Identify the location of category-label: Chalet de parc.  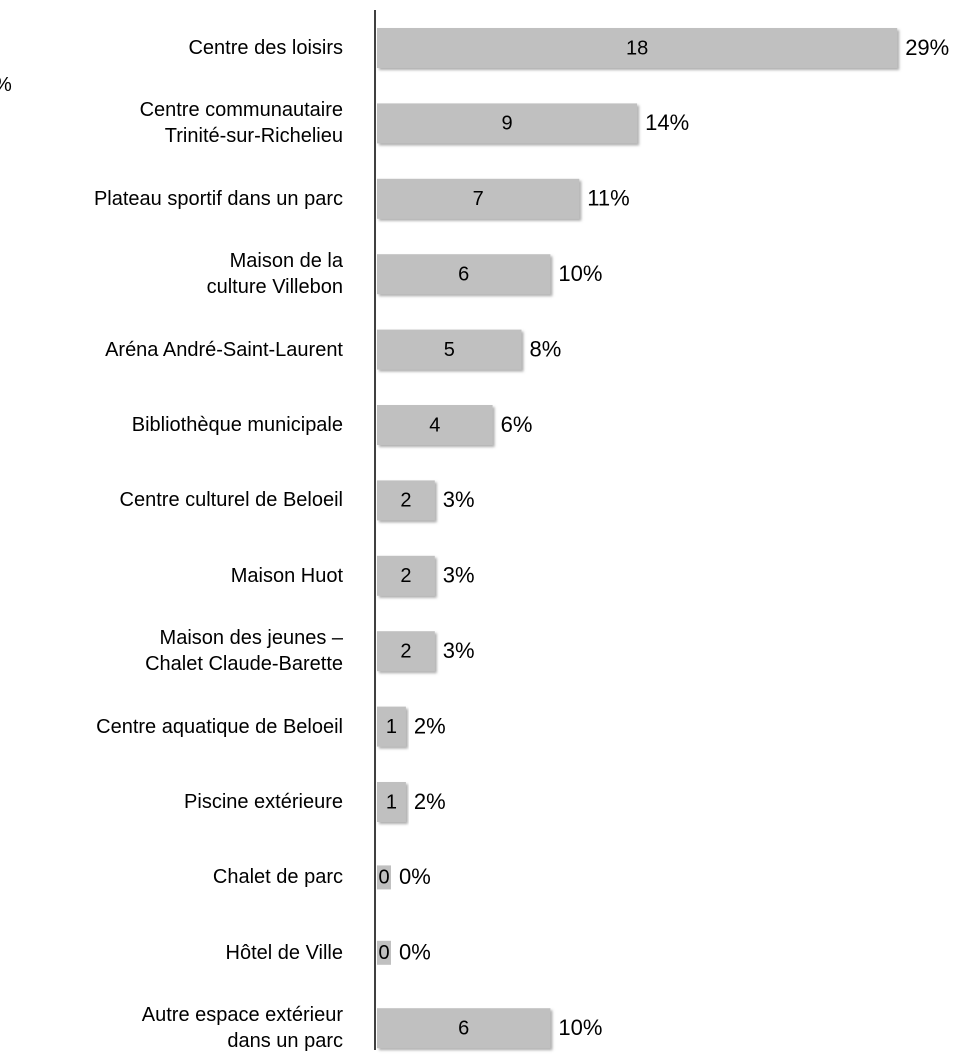
(277, 877).